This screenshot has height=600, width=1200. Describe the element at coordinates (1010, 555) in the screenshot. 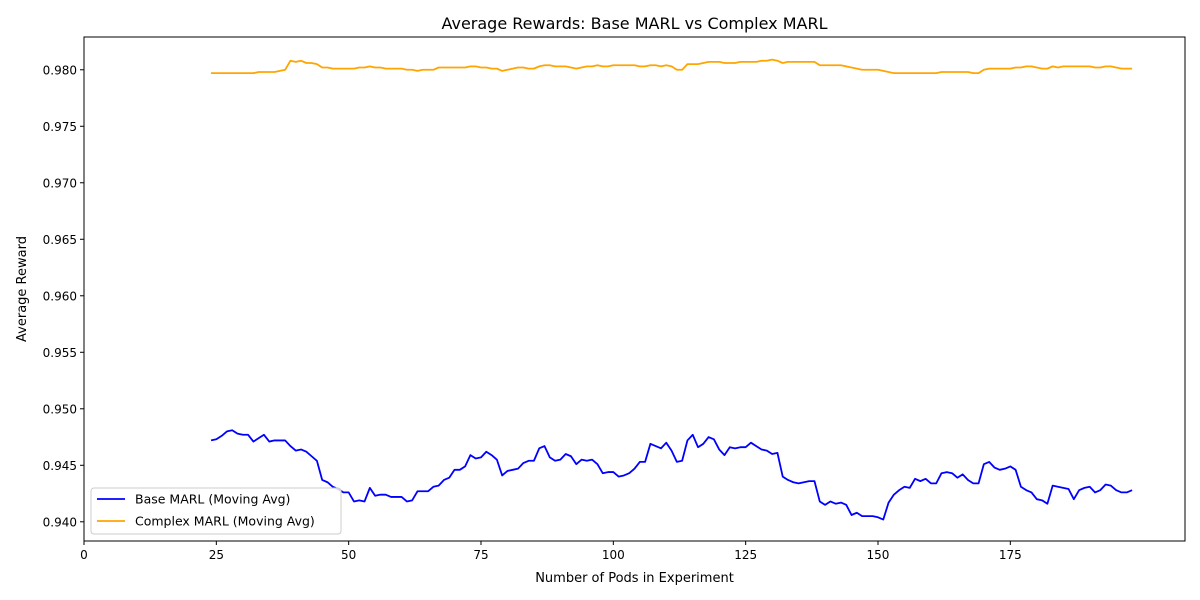

I see `x-tick-label: 175` at that location.